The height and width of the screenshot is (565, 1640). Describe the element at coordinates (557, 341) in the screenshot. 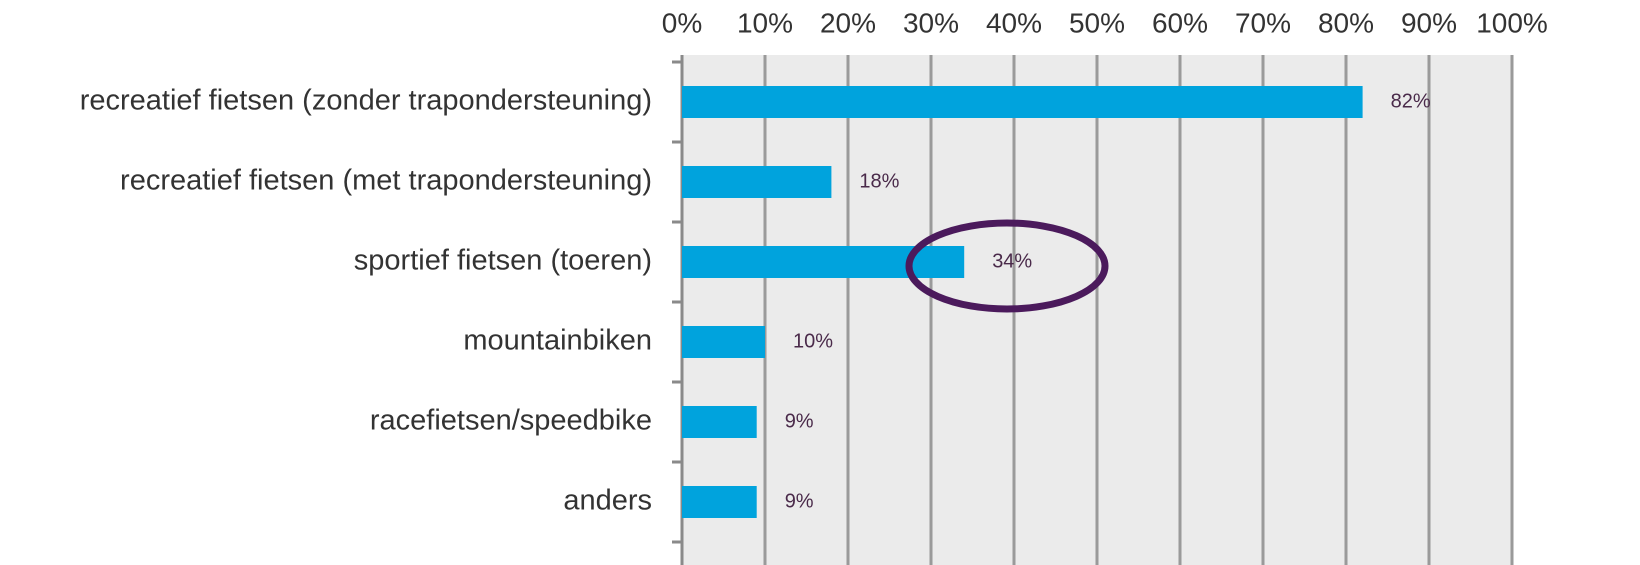

I see `category-label: mountainbiken` at that location.